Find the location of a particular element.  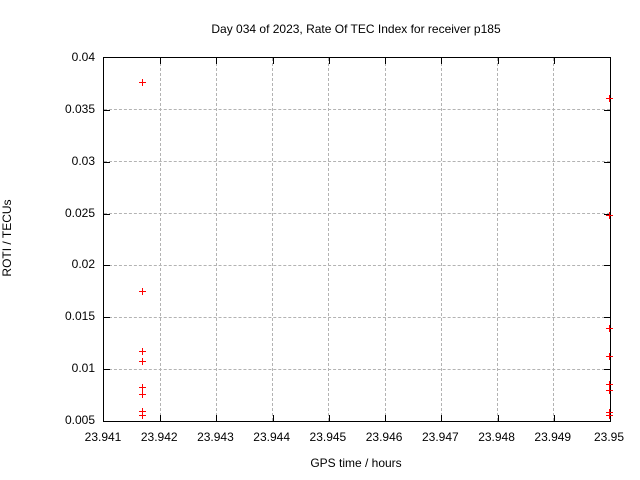

x-tick-label: 23.941 is located at coordinates (103, 437).